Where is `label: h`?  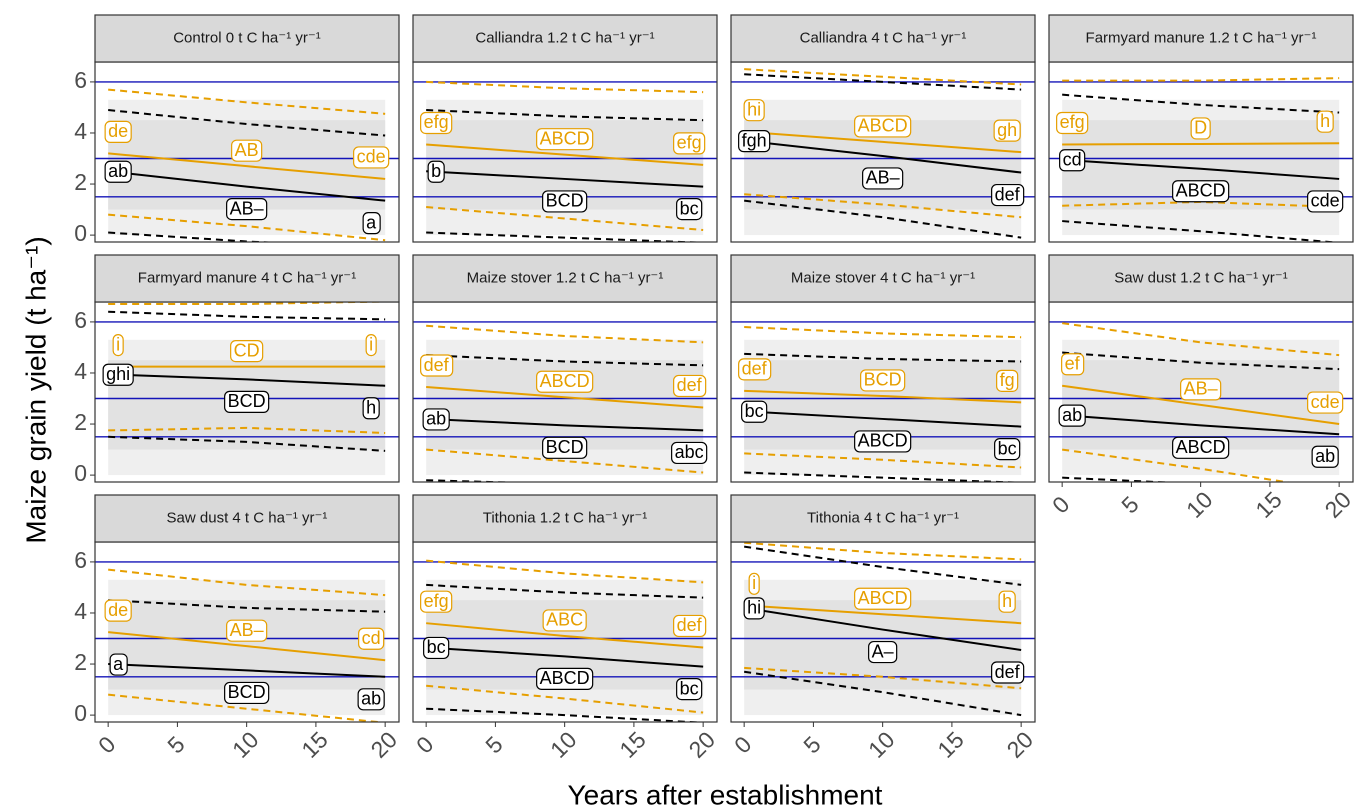 label: h is located at coordinates (1007, 601).